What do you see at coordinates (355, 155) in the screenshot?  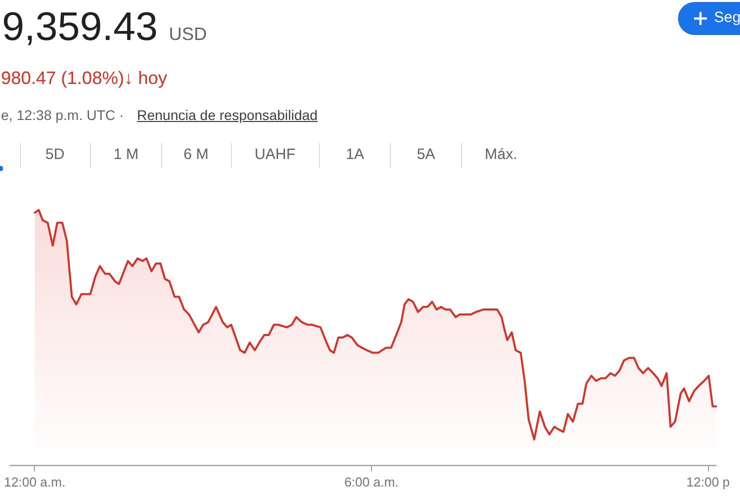 I see `text: 1A` at bounding box center [355, 155].